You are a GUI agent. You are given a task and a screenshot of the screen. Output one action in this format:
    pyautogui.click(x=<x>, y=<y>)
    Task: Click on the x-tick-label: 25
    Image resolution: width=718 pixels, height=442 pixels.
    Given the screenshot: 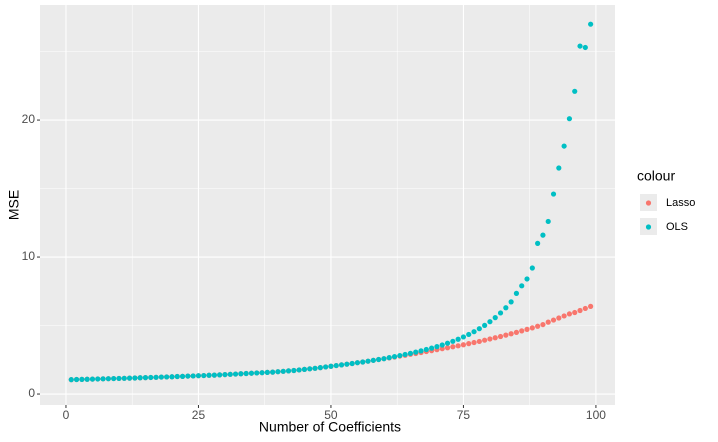 What is the action you would take?
    pyautogui.click(x=199, y=415)
    